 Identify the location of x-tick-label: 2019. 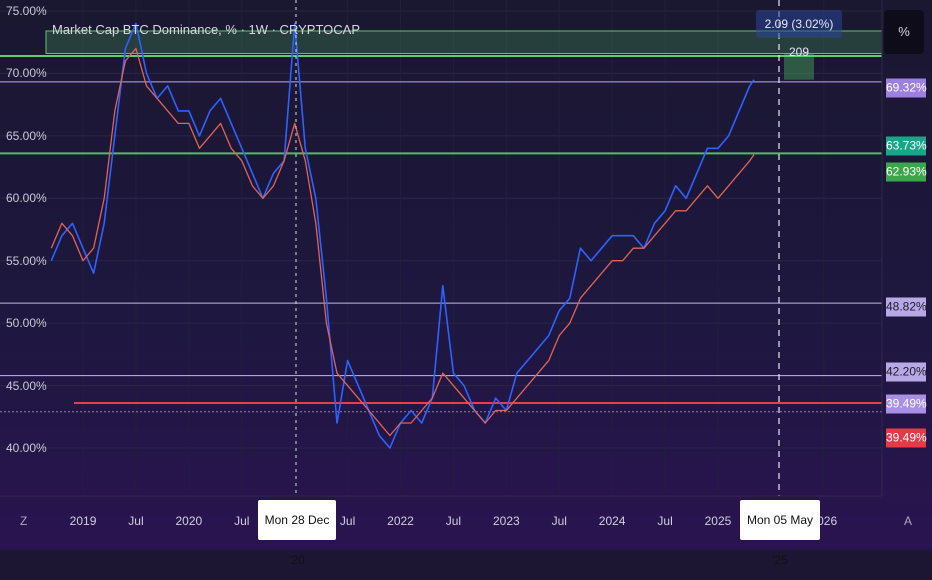
(83, 521).